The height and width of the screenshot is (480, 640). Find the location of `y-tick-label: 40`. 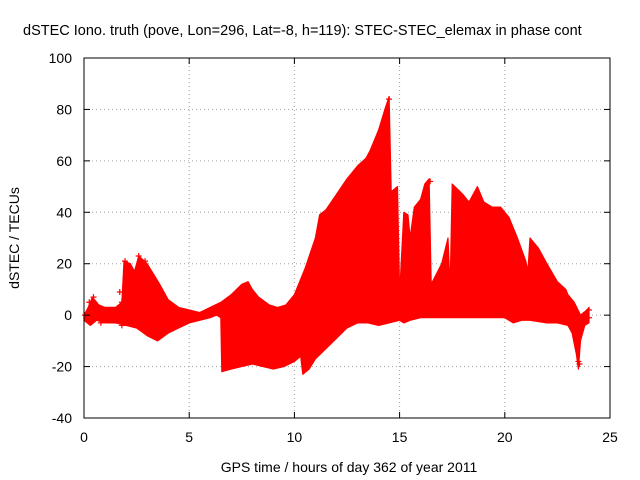

y-tick-label: 40 is located at coordinates (64, 212).